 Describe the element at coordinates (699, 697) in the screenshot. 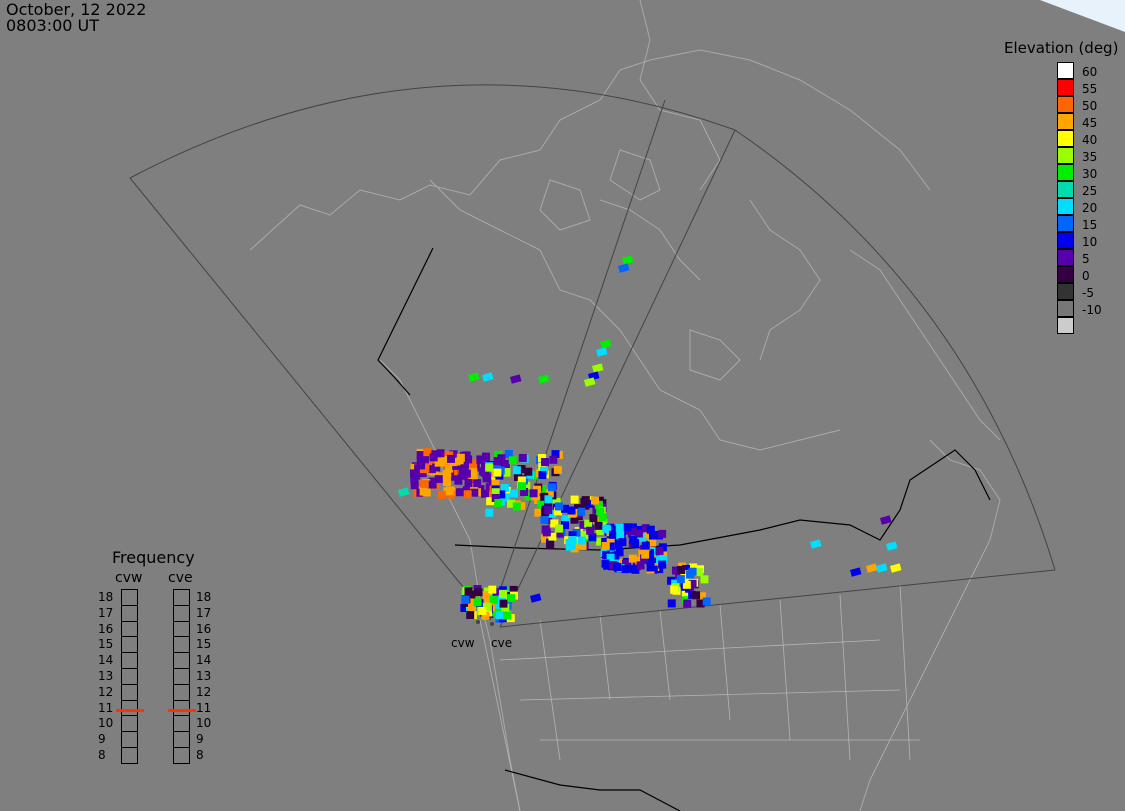

I see `state-boundaries` at that location.